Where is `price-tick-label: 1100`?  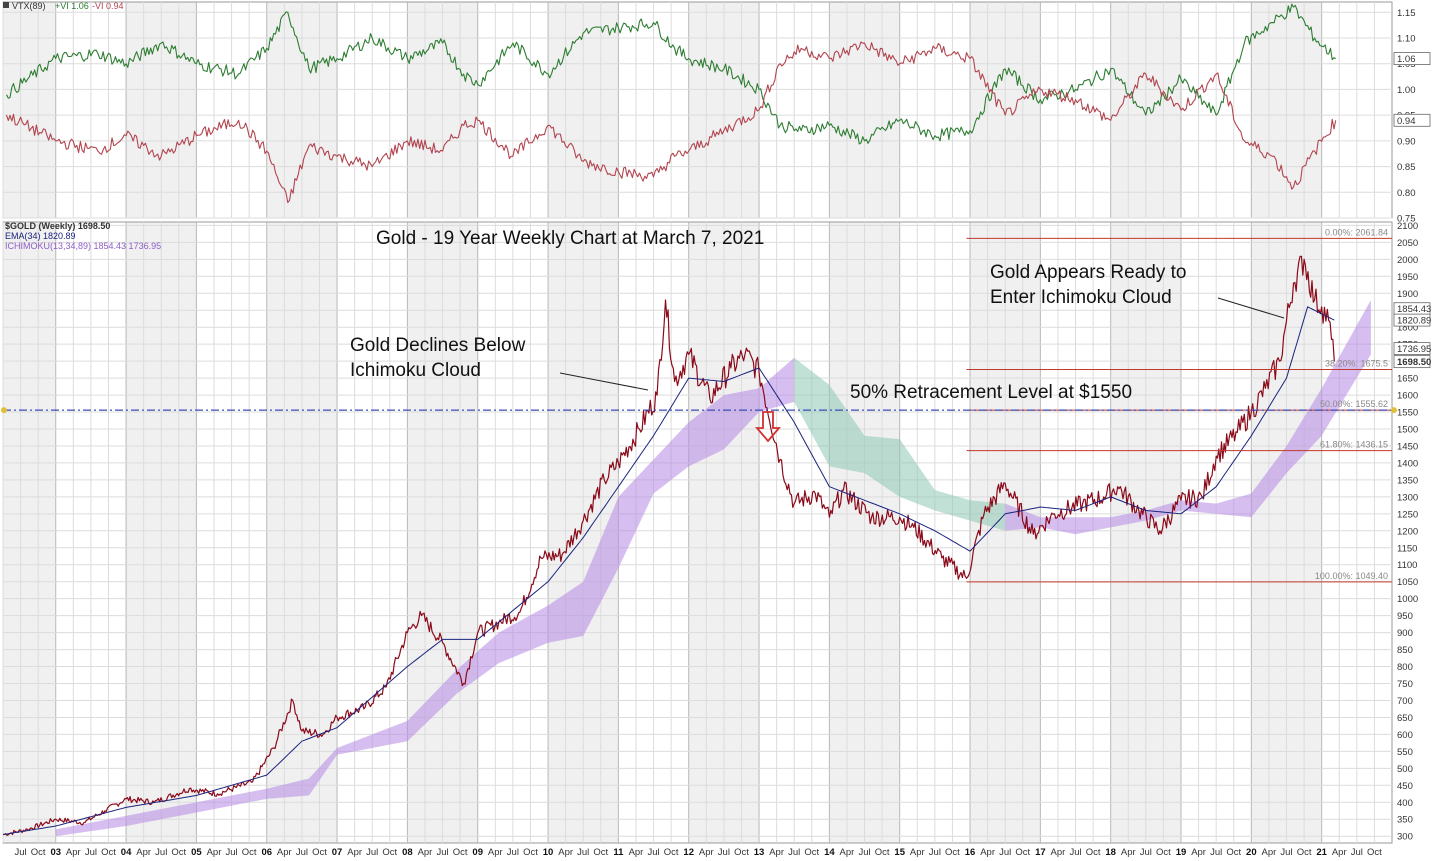
price-tick-label: 1100 is located at coordinates (1407, 565).